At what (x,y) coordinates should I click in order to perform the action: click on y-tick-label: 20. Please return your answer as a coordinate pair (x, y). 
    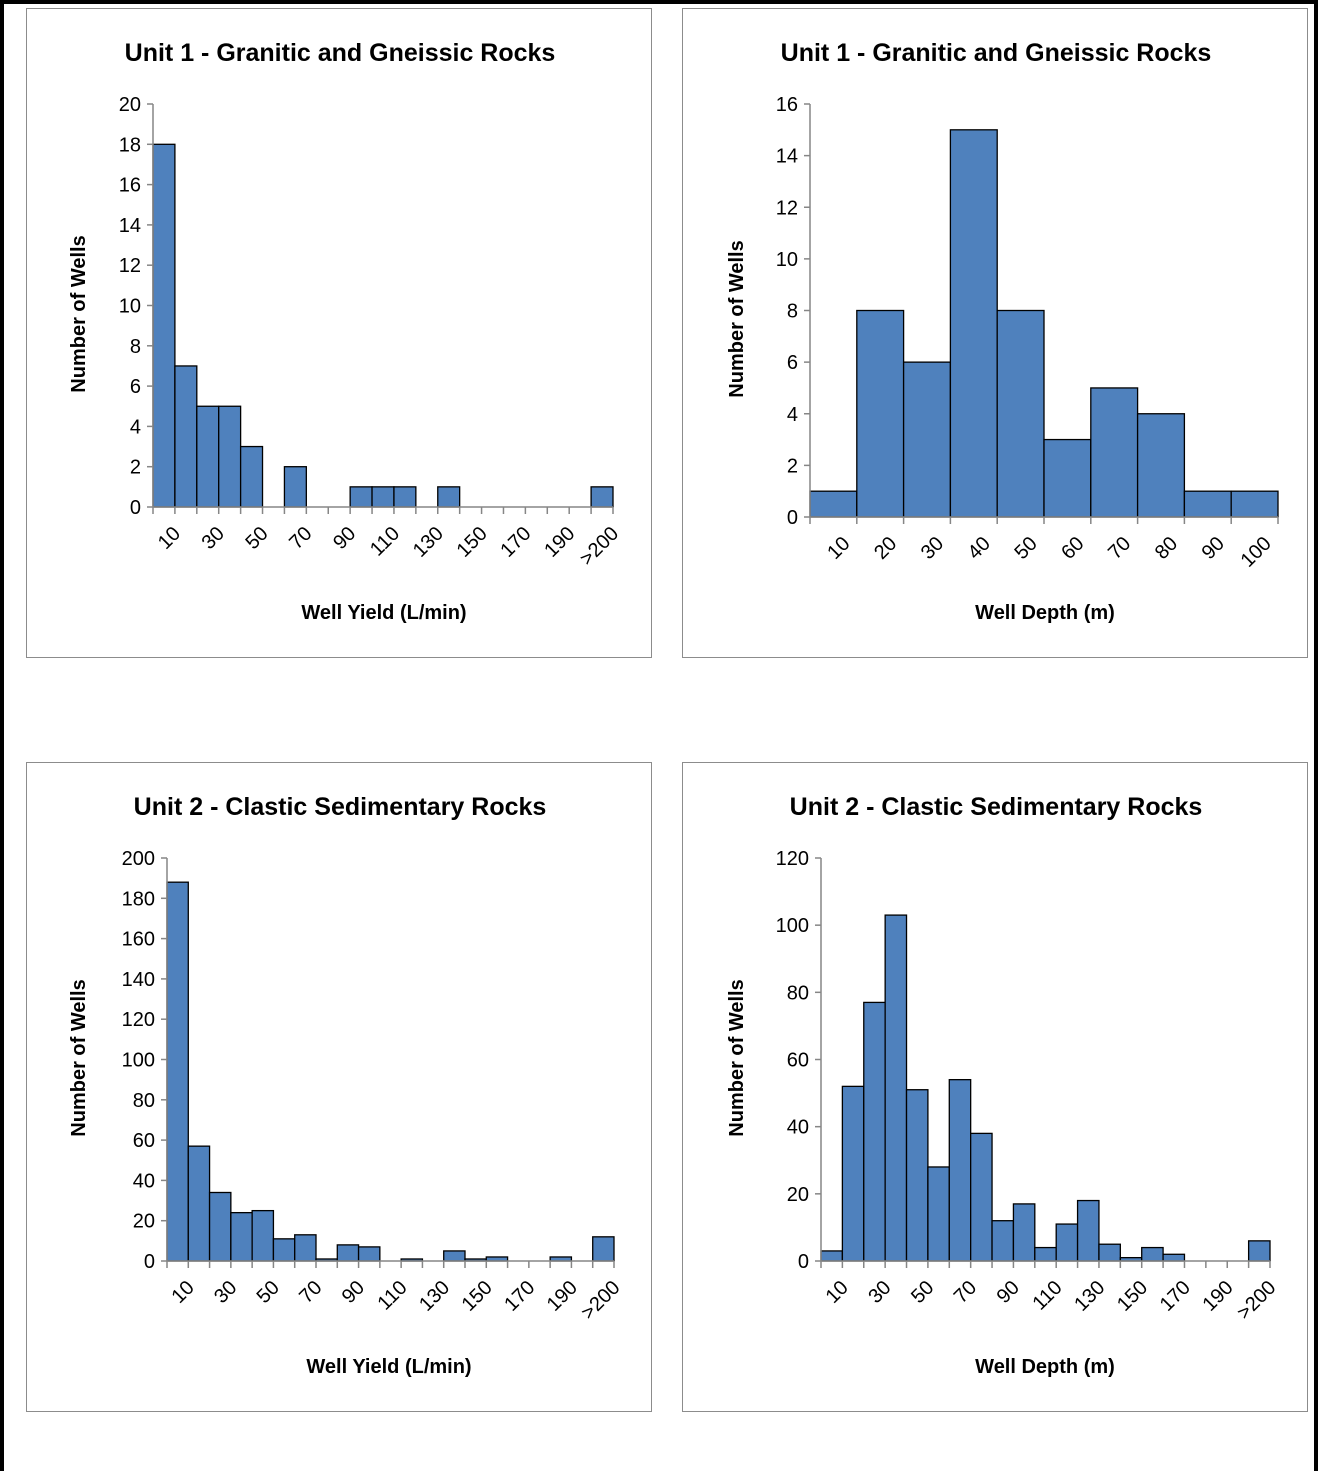
    Looking at the image, I should click on (130, 105).